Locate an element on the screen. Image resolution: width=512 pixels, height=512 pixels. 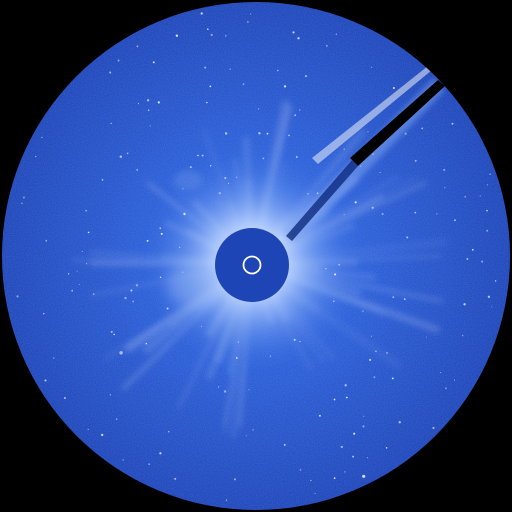
occulter-pylon is located at coordinates (363, 155).